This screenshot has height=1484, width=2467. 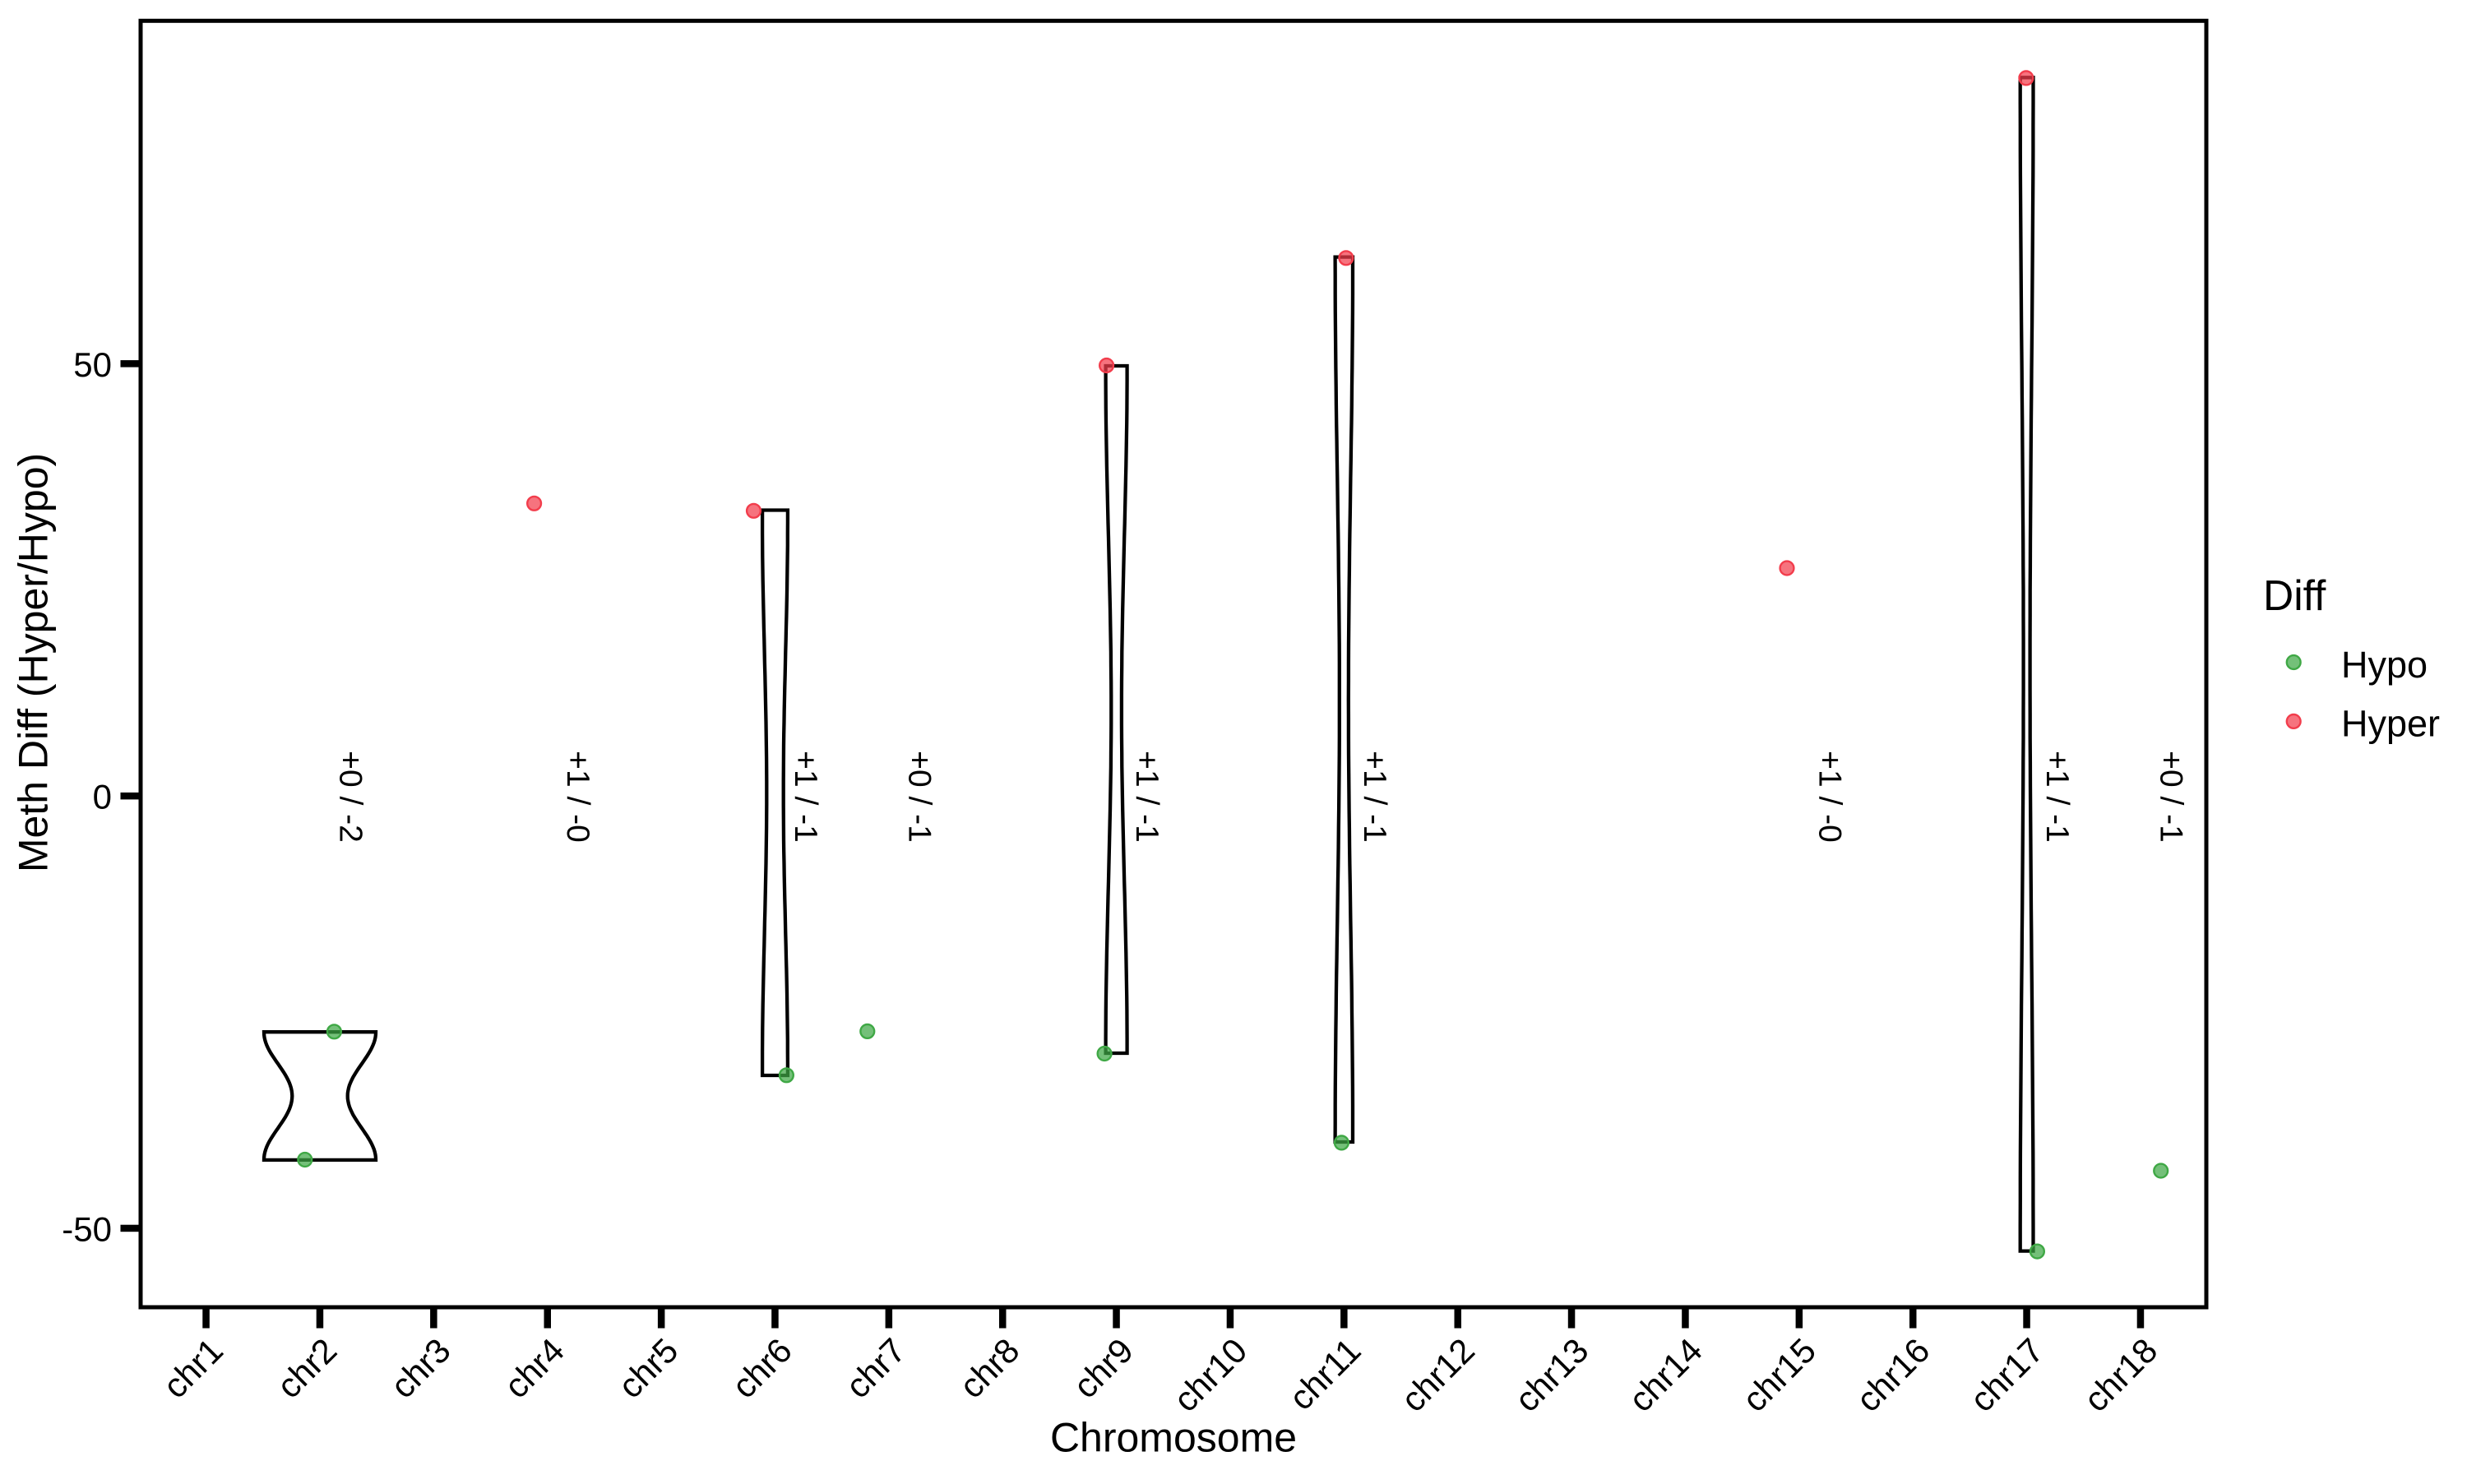 What do you see at coordinates (1173, 1438) in the screenshot?
I see `svg-text: Chromosome` at bounding box center [1173, 1438].